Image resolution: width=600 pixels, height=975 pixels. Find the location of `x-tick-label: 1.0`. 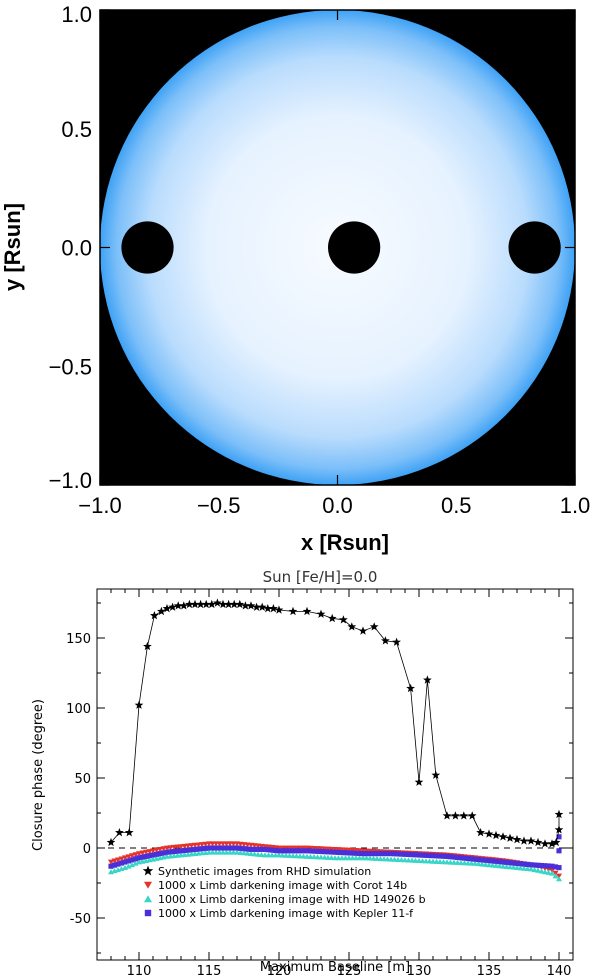

x-tick-label: 1.0 is located at coordinates (575, 505).